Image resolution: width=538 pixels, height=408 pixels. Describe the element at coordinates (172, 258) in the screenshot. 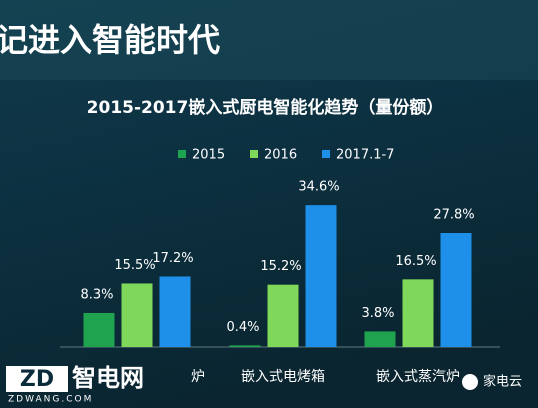

I see `data-label: 17.2%` at that location.